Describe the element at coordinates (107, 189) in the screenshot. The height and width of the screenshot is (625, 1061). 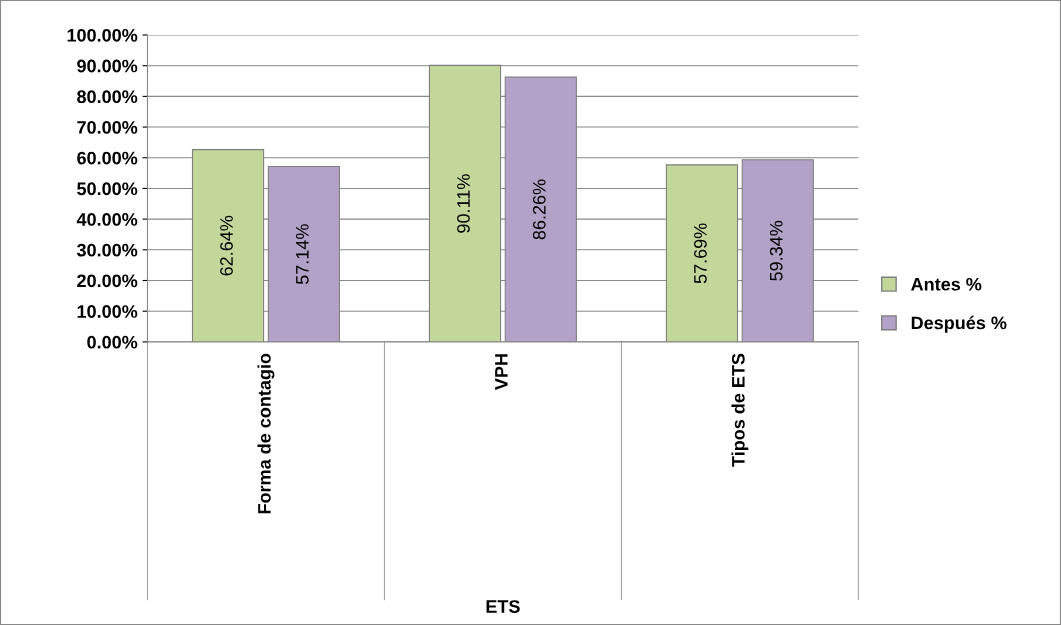
I see `y-tick-label: 50.00%` at that location.